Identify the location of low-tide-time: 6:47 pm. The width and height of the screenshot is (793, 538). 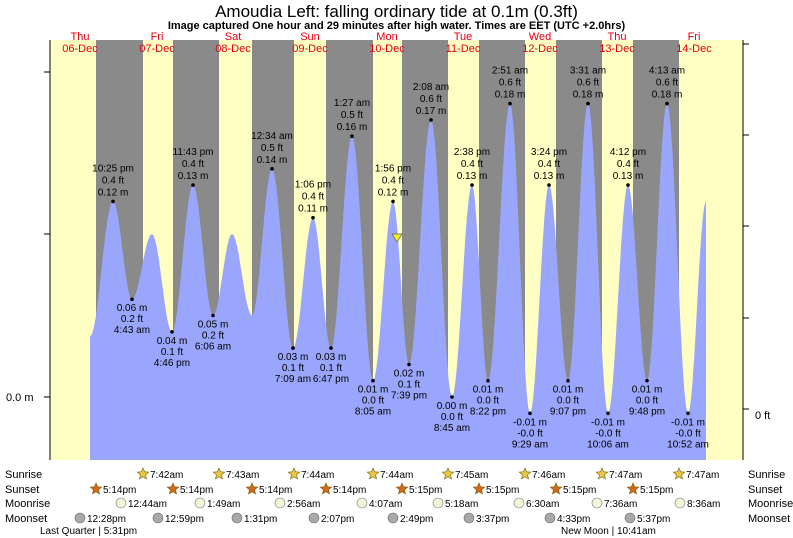
(331, 379).